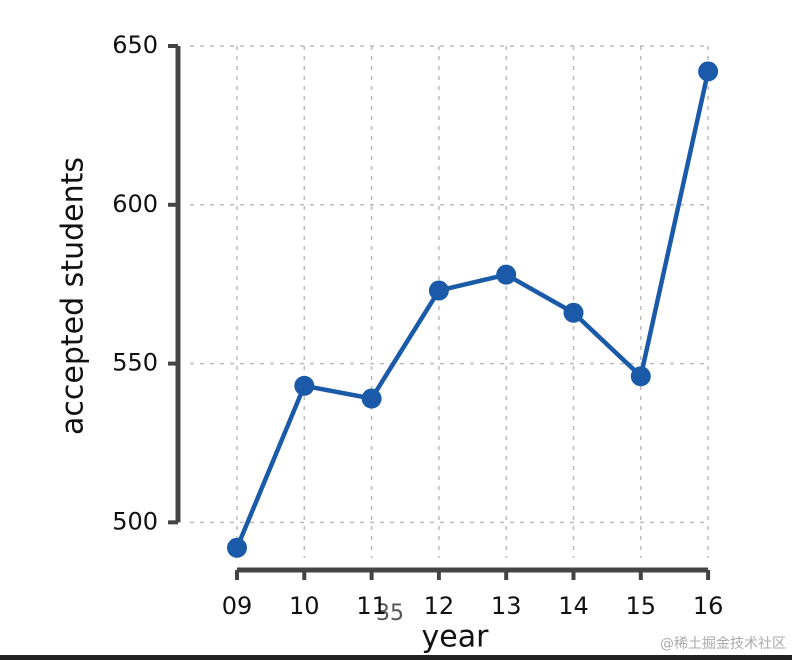  I want to click on x-tick-label: 10, so click(304, 606).